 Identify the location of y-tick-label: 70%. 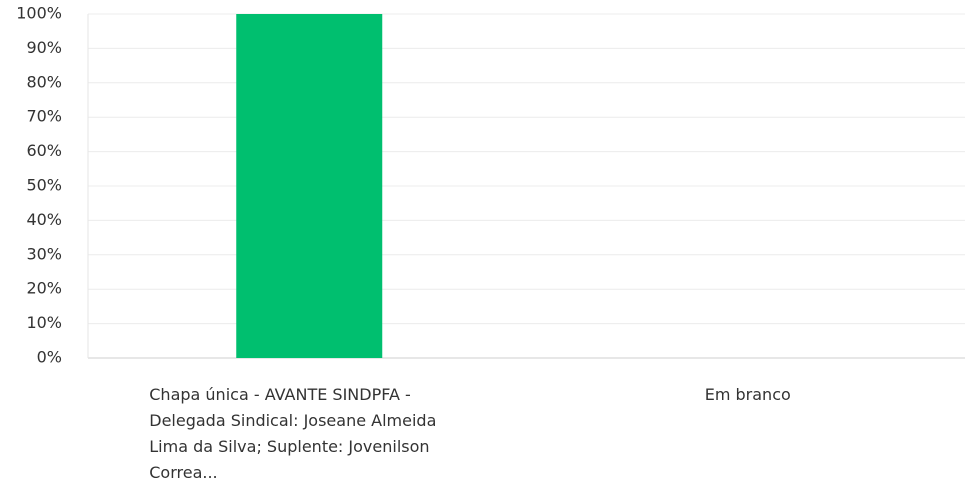
(44, 116).